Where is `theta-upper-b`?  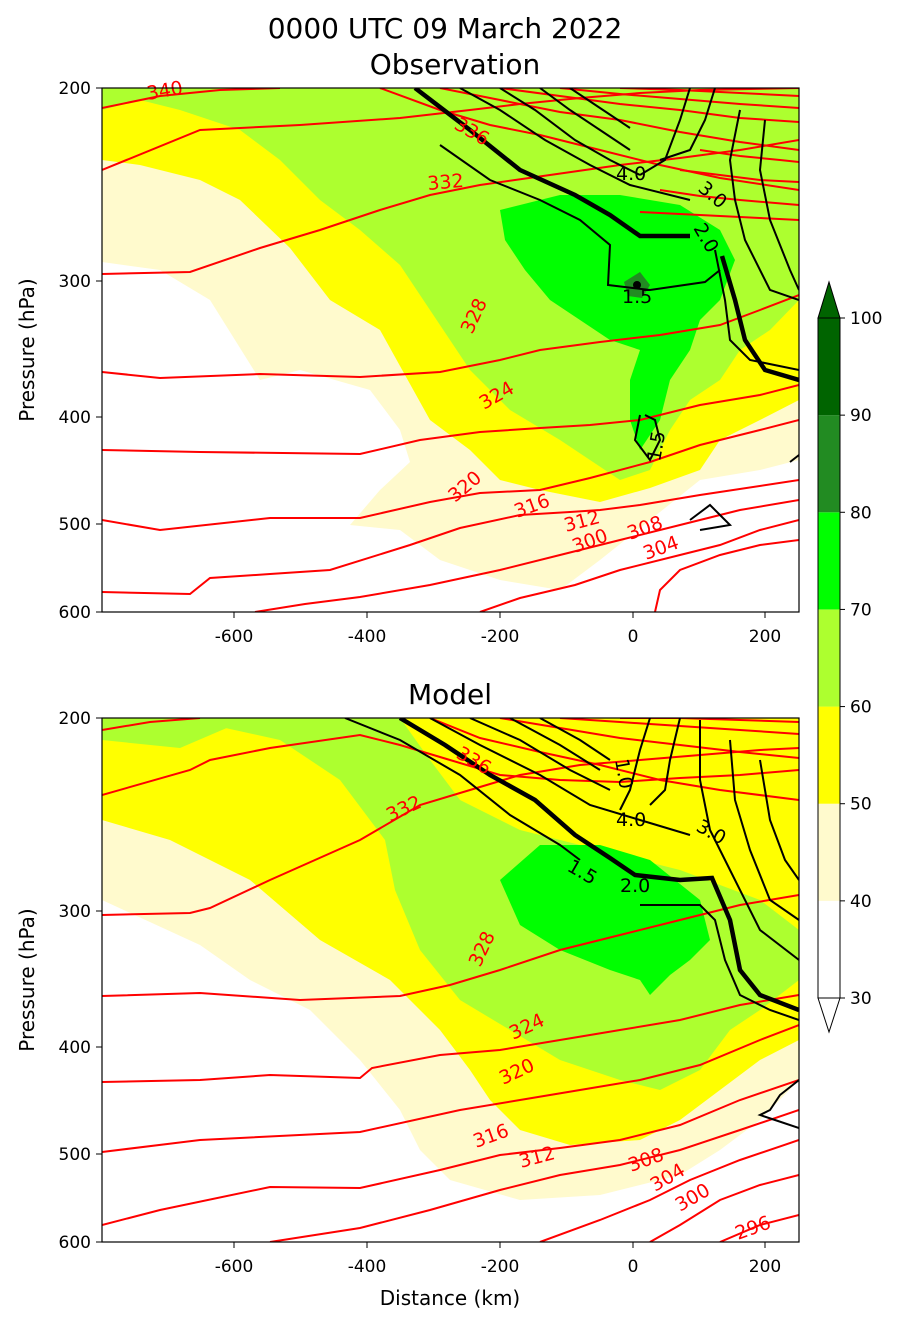 theta-upper-b is located at coordinates (729, 197).